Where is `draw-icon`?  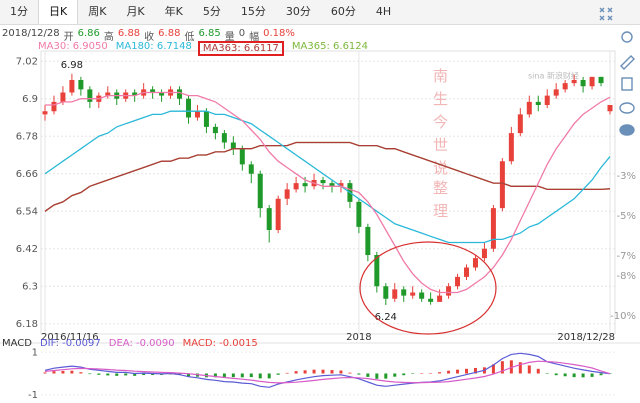
draw-icon is located at coordinates (627, 62).